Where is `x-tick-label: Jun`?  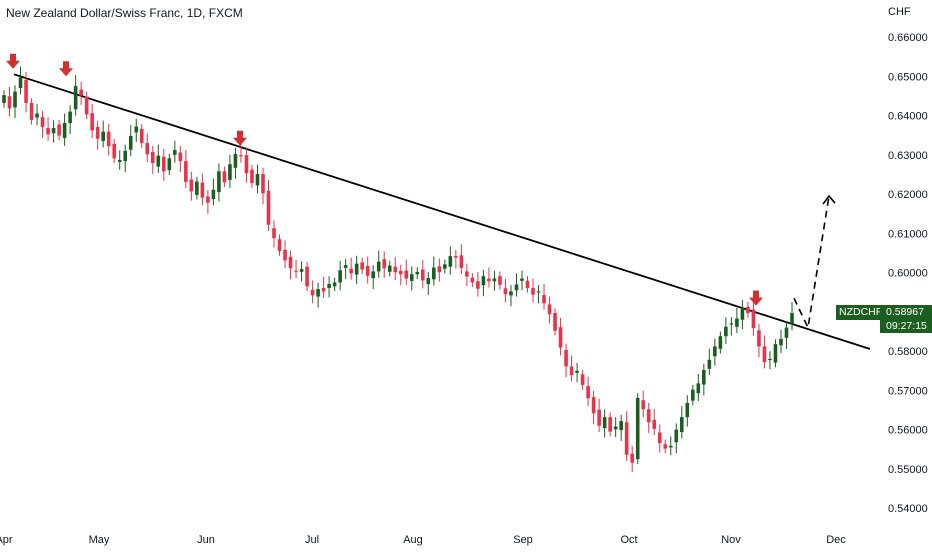 x-tick-label: Jun is located at coordinates (206, 540).